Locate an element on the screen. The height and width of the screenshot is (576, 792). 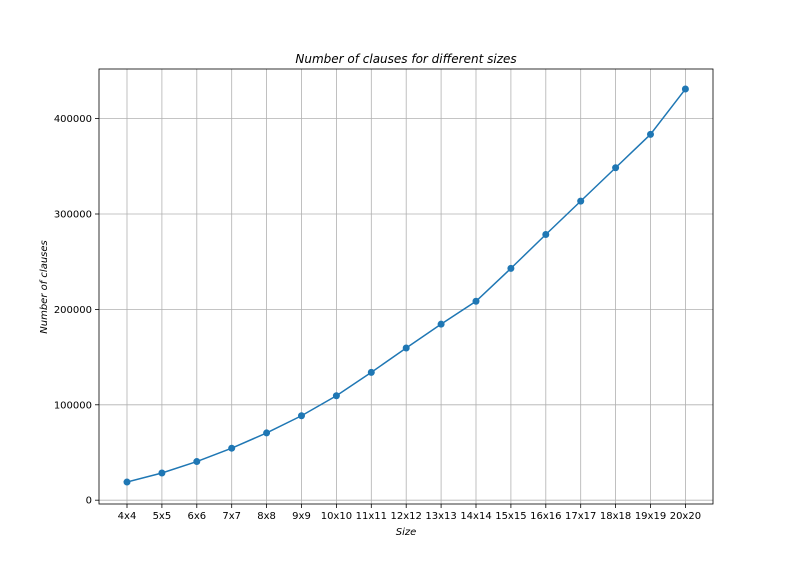
x-tick-label: 14x14 is located at coordinates (475, 516).